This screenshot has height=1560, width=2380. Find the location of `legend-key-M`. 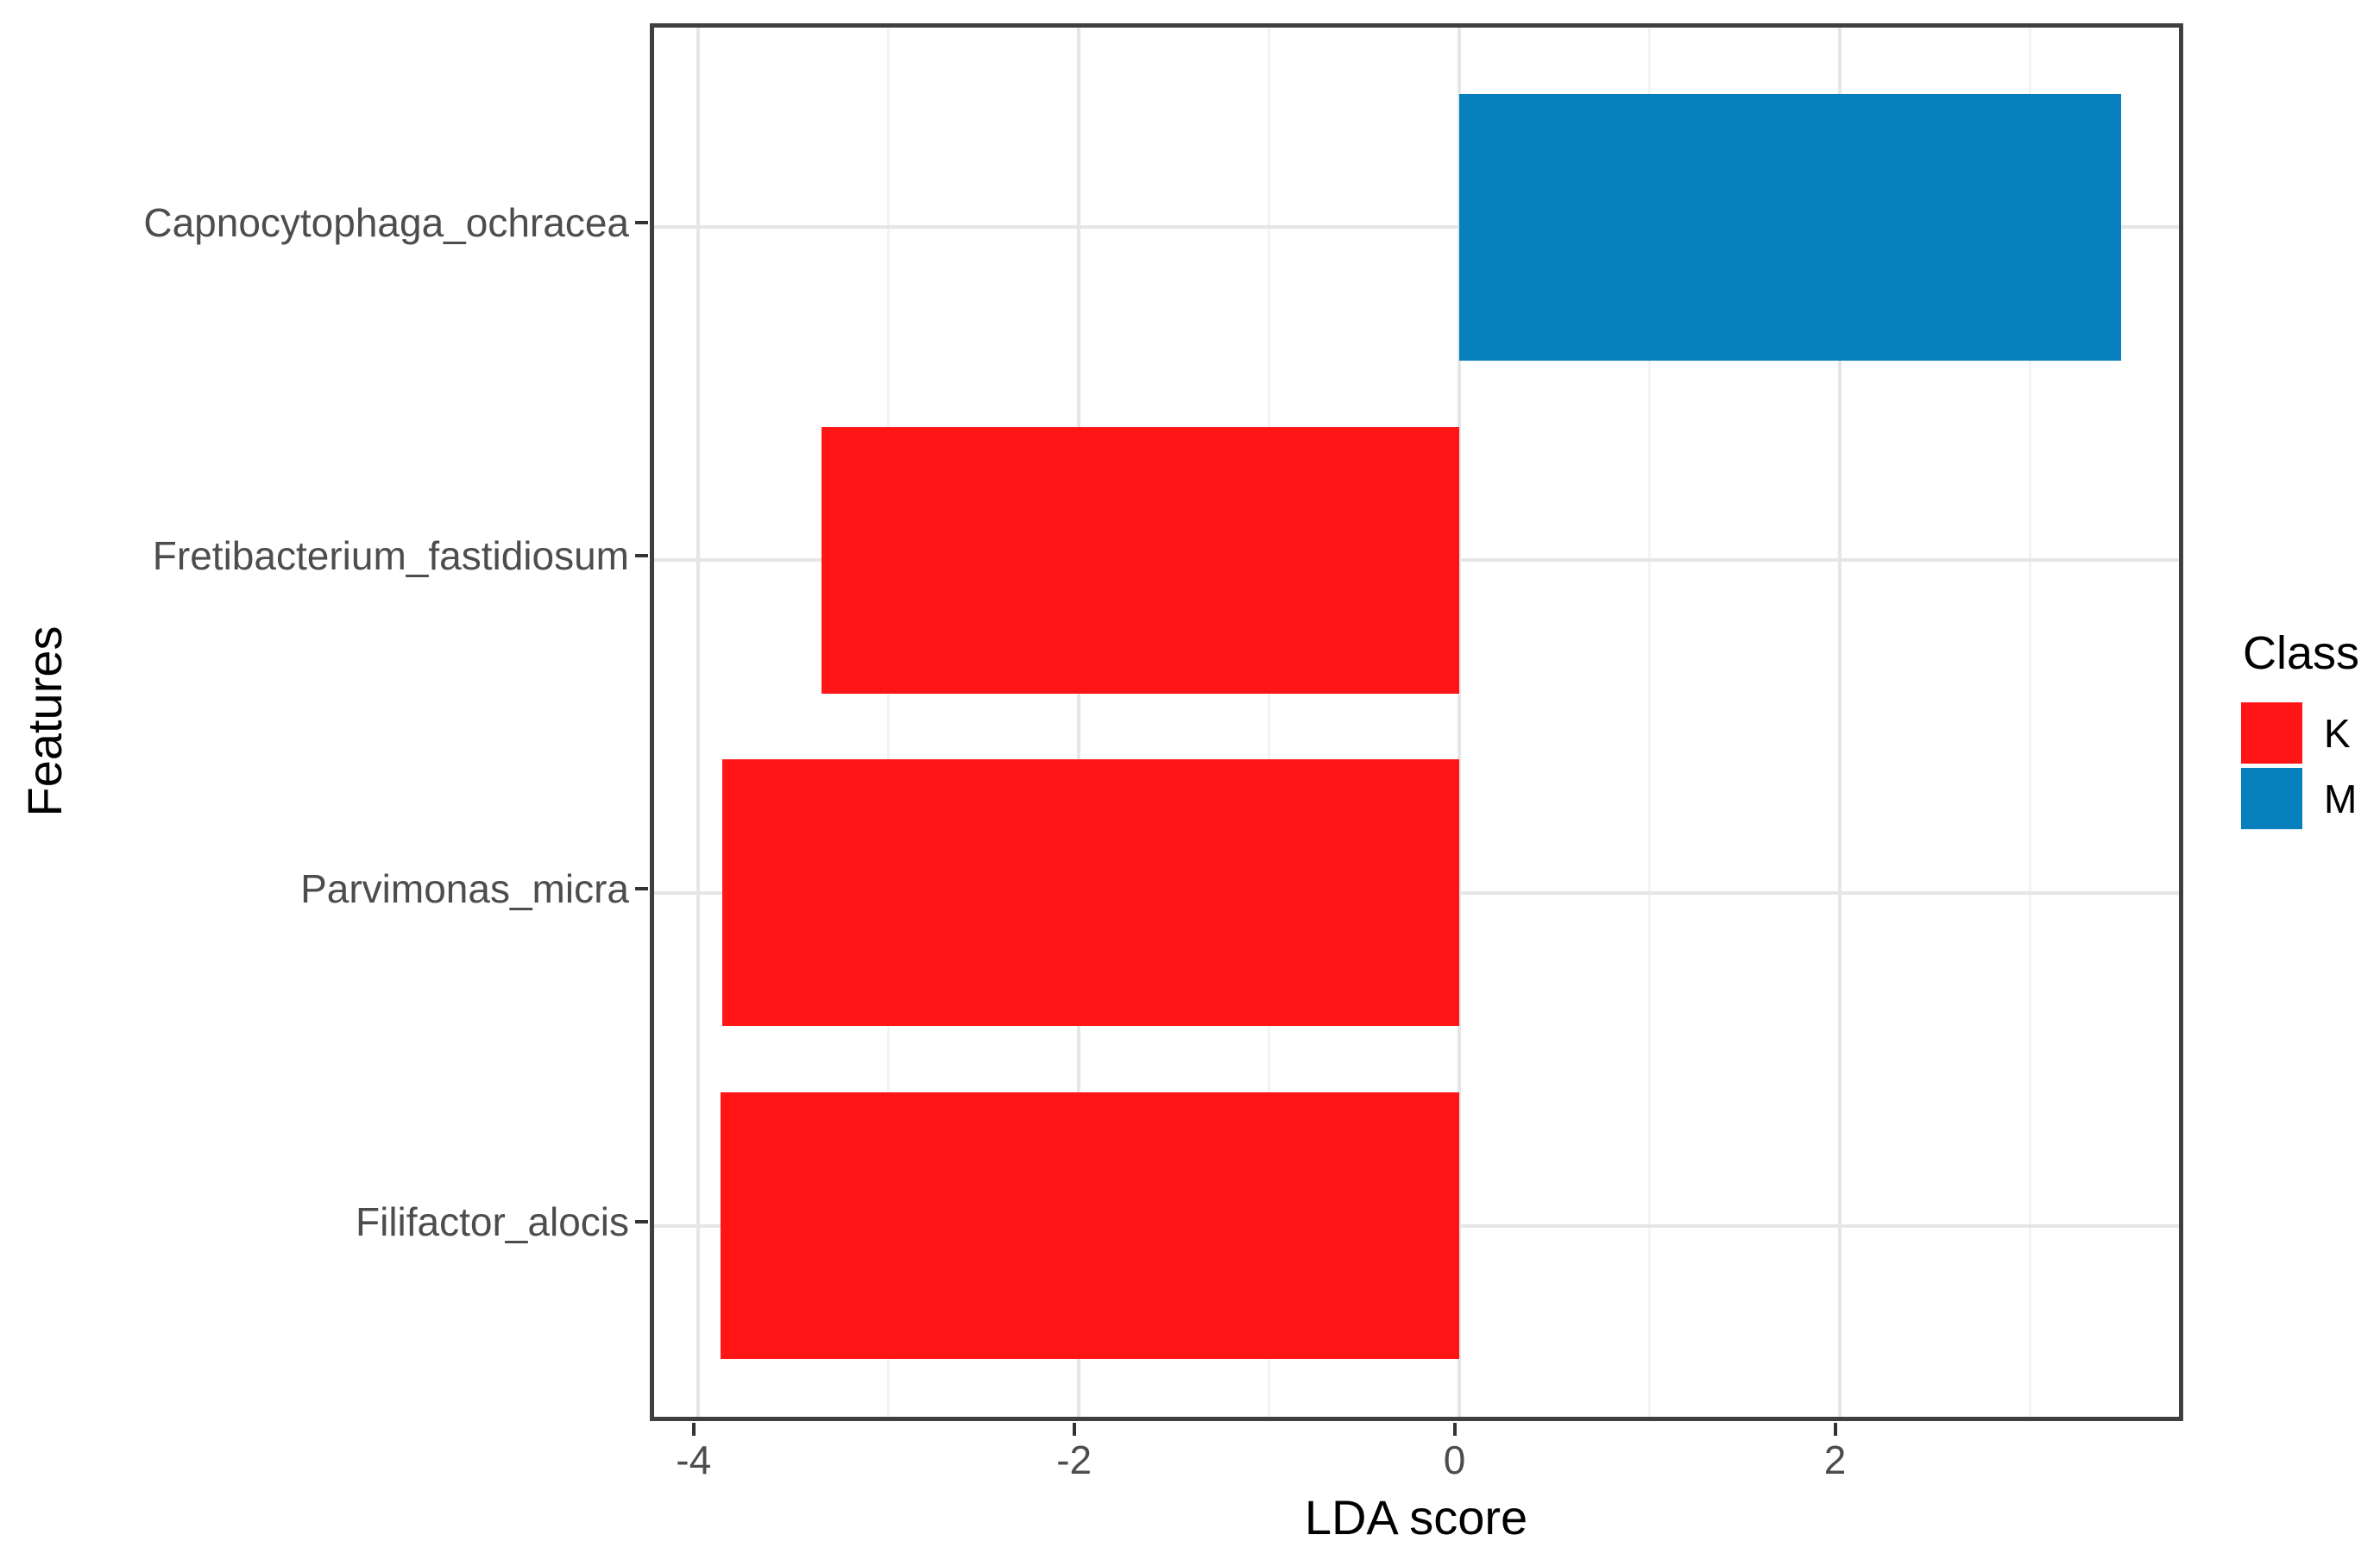

legend-key-M is located at coordinates (2272, 799).